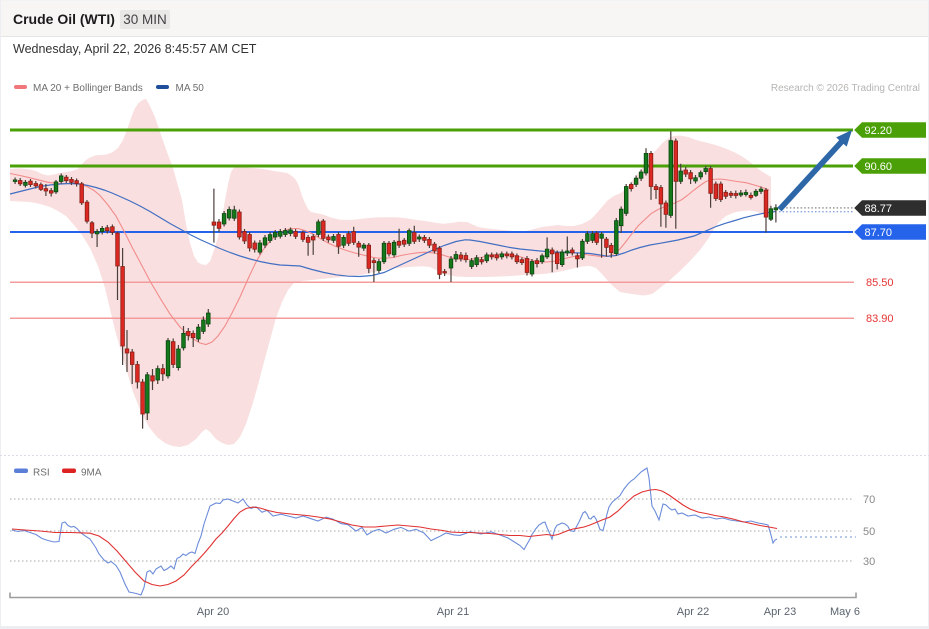 Image resolution: width=929 pixels, height=629 pixels. What do you see at coordinates (41, 473) in the screenshot?
I see `svg-text: RSI` at bounding box center [41, 473].